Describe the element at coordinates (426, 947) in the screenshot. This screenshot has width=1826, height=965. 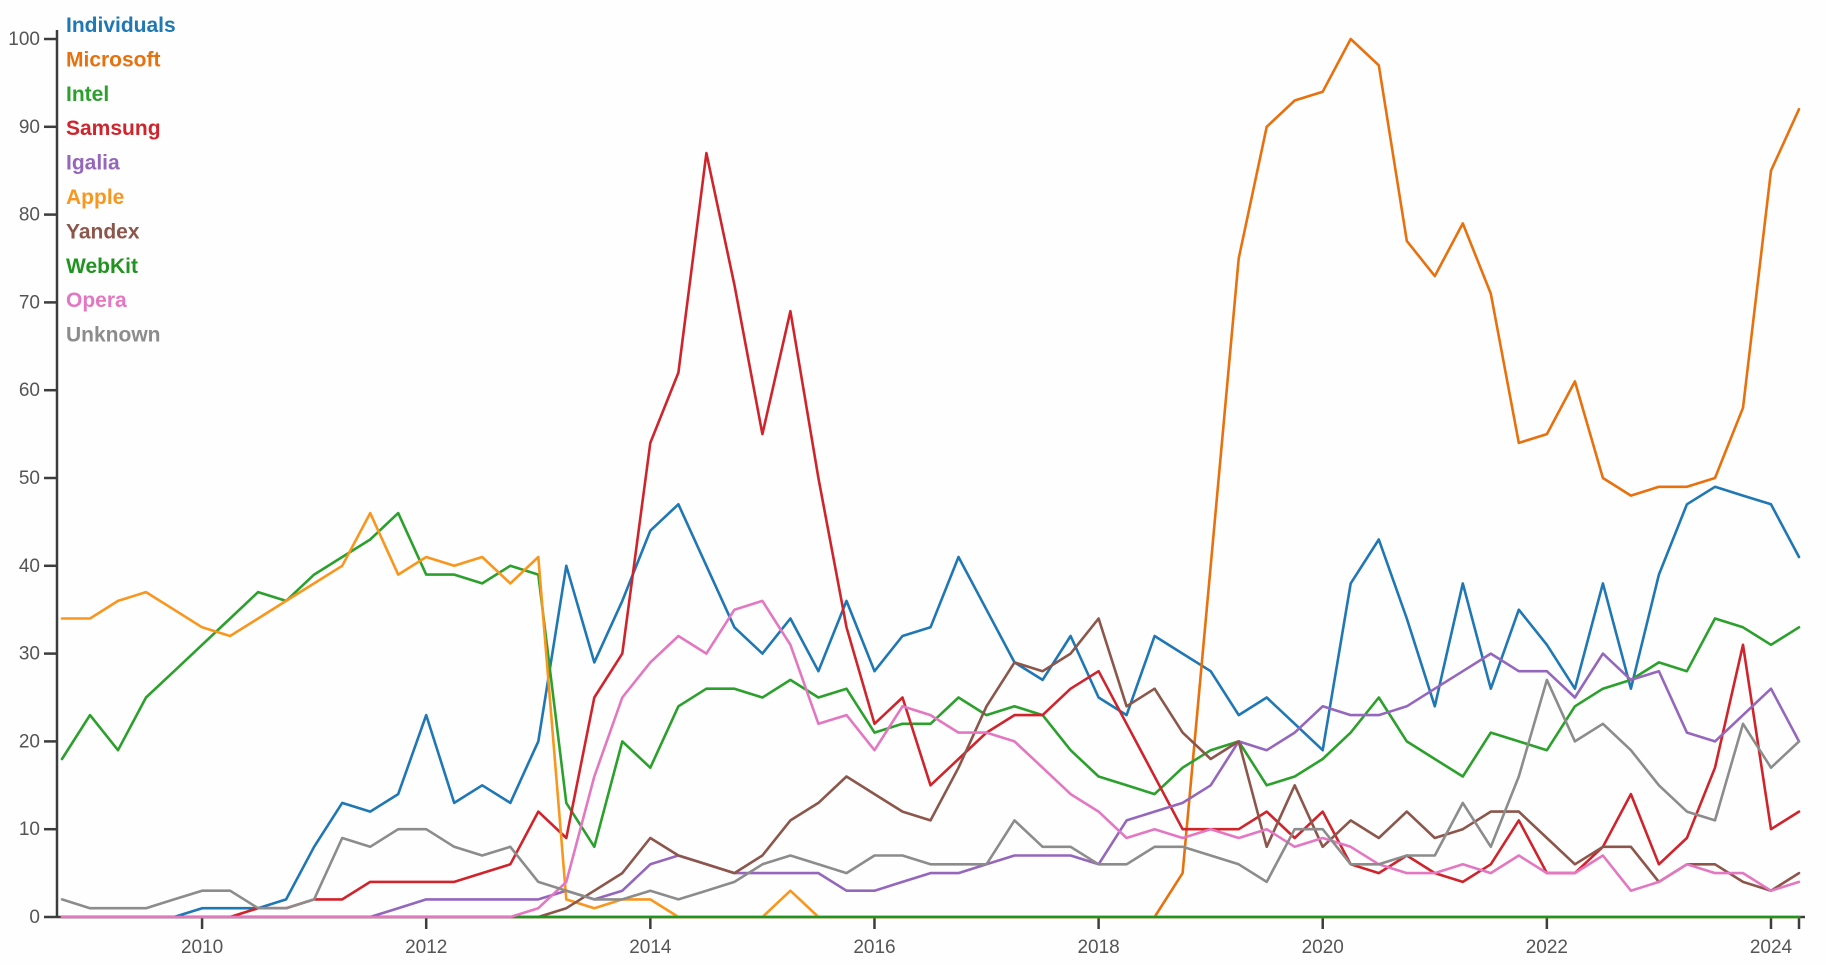
I see `x-tick-label-2012: 2012` at that location.